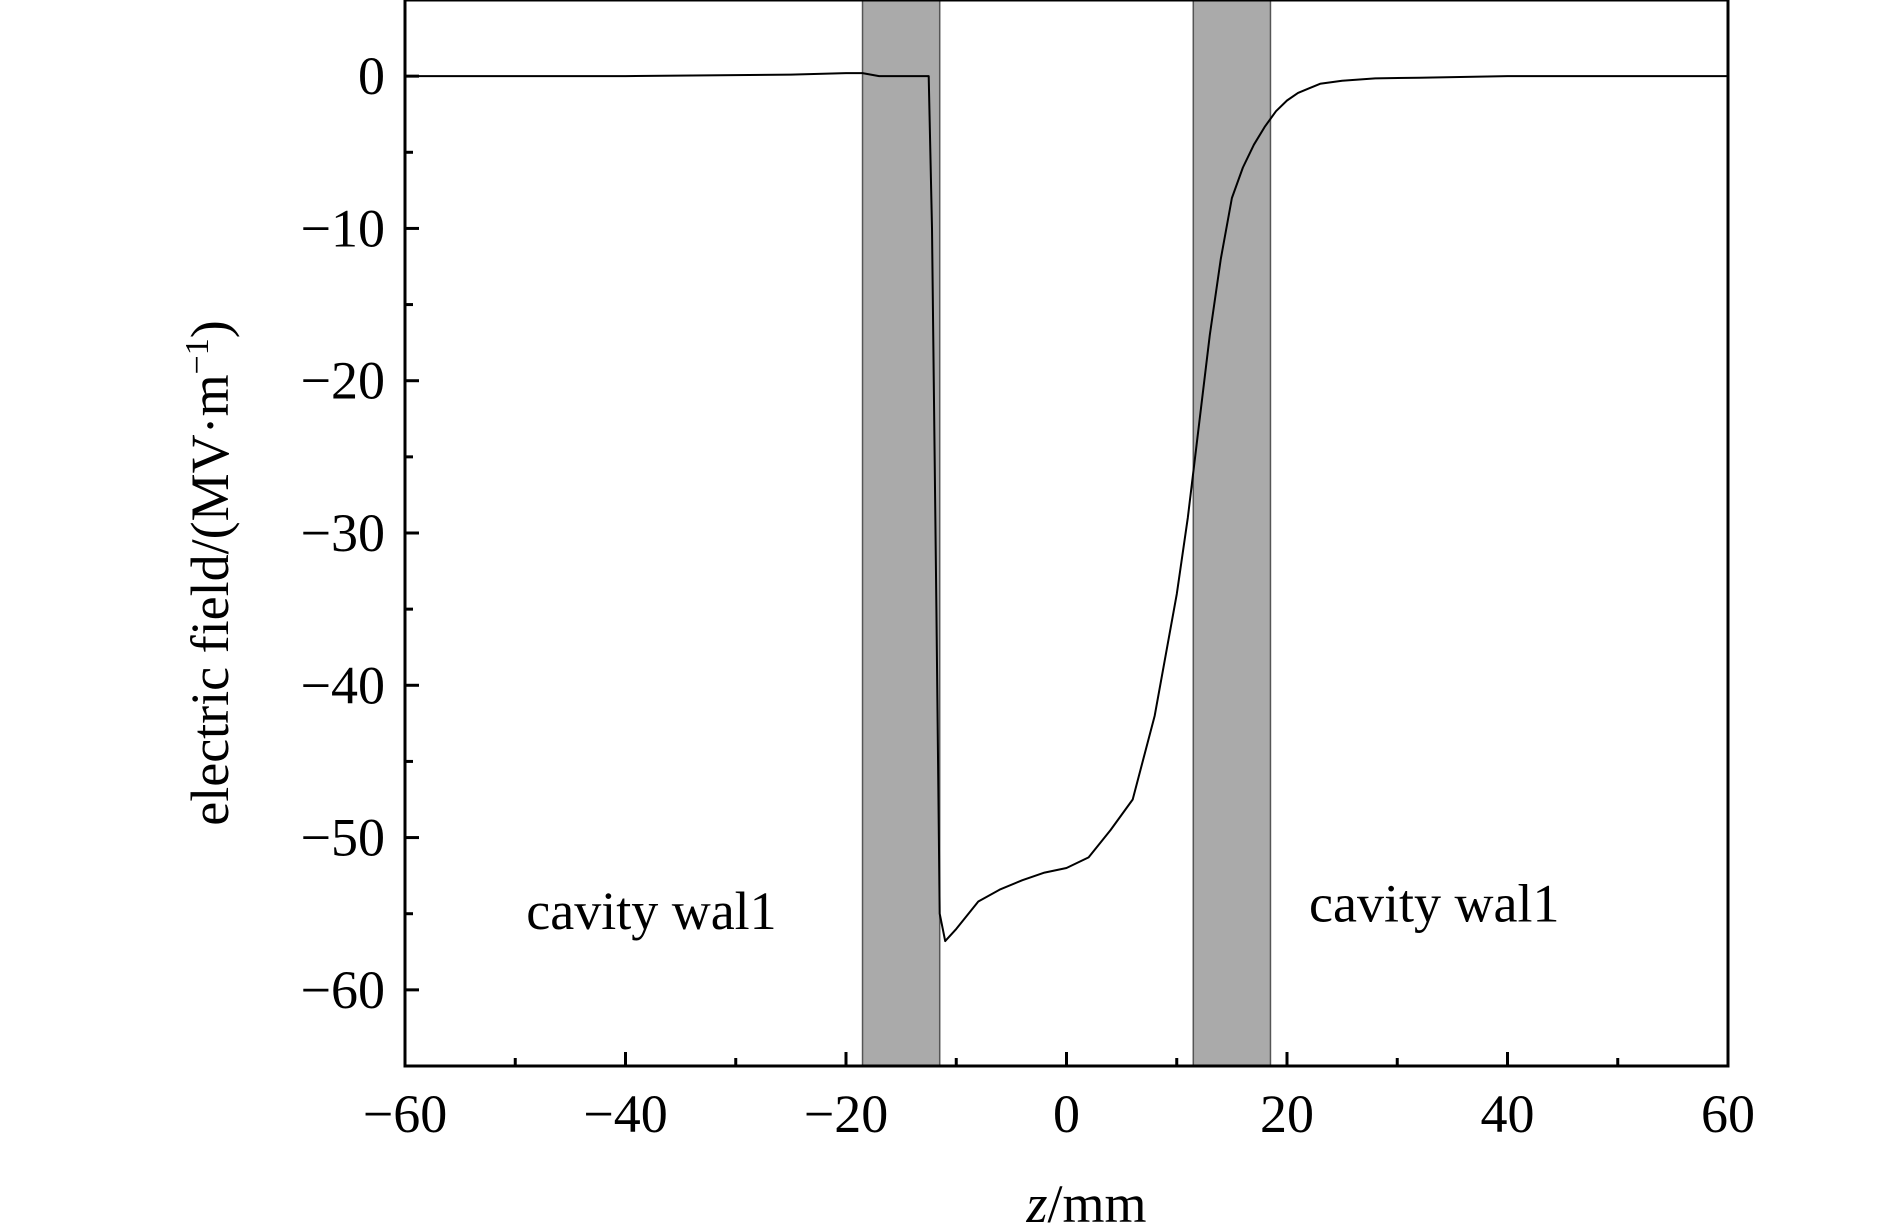 Image resolution: width=1890 pixels, height=1227 pixels. What do you see at coordinates (1042, 907) in the screenshot?
I see `band-annotations: cavity wal1 cavity wal1` at bounding box center [1042, 907].